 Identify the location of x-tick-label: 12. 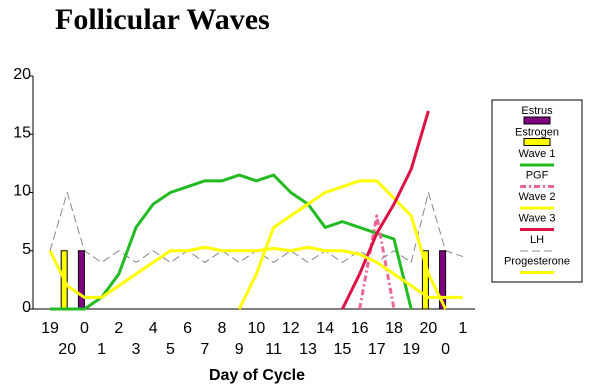
(291, 328).